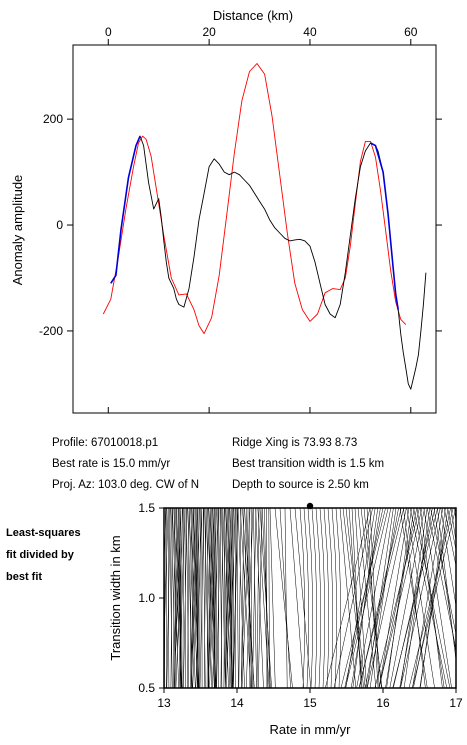 This screenshot has width=467, height=745. Describe the element at coordinates (310, 32) in the screenshot. I see `x-tick-label: 40` at that location.